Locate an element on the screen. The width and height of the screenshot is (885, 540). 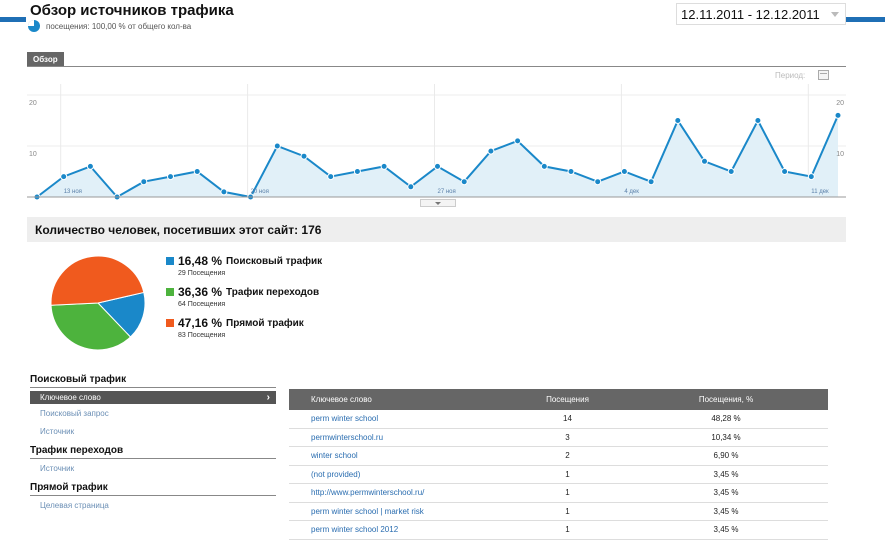
nav-section-direct: Прямой трафик is located at coordinates (153, 489).